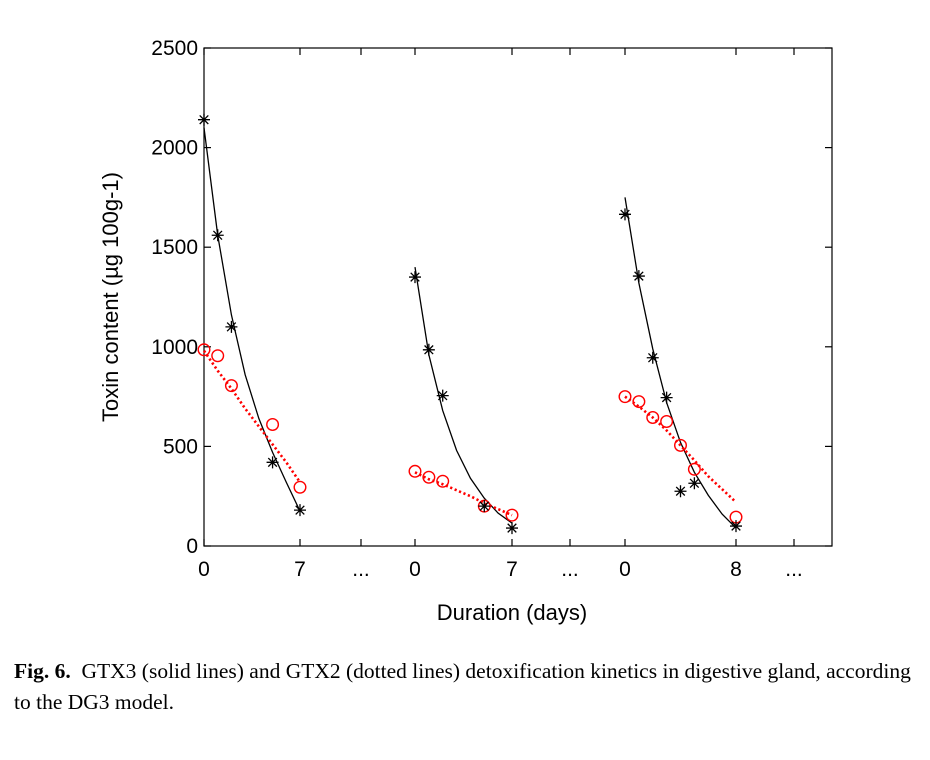 Image resolution: width=930 pixels, height=760 pixels. Describe the element at coordinates (736, 569) in the screenshot. I see `x-tick-label: 8` at that location.